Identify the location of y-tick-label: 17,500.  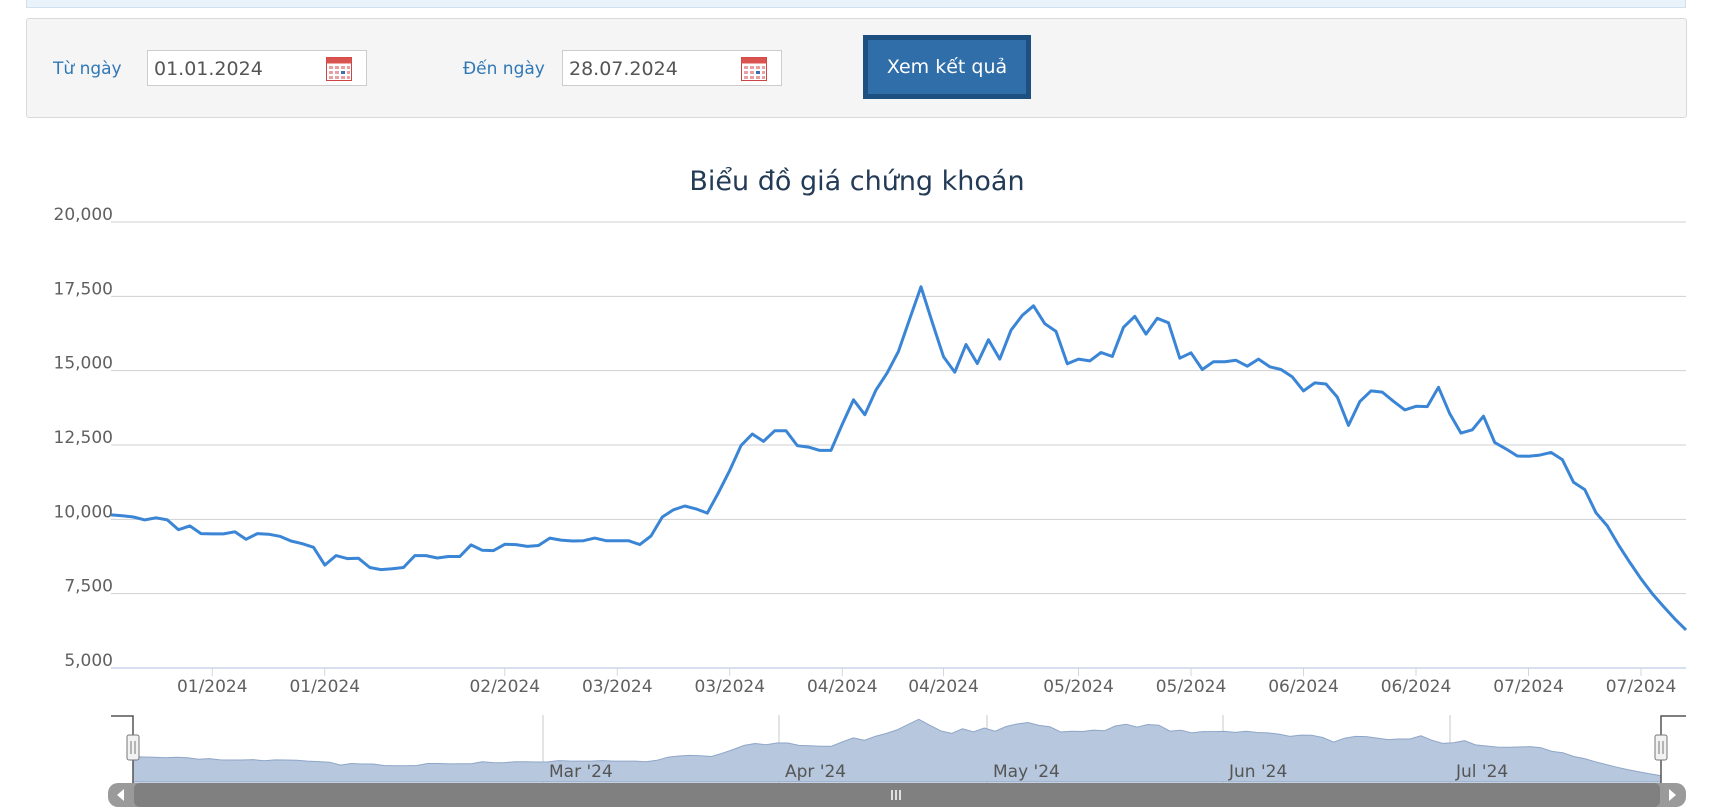
(83, 289).